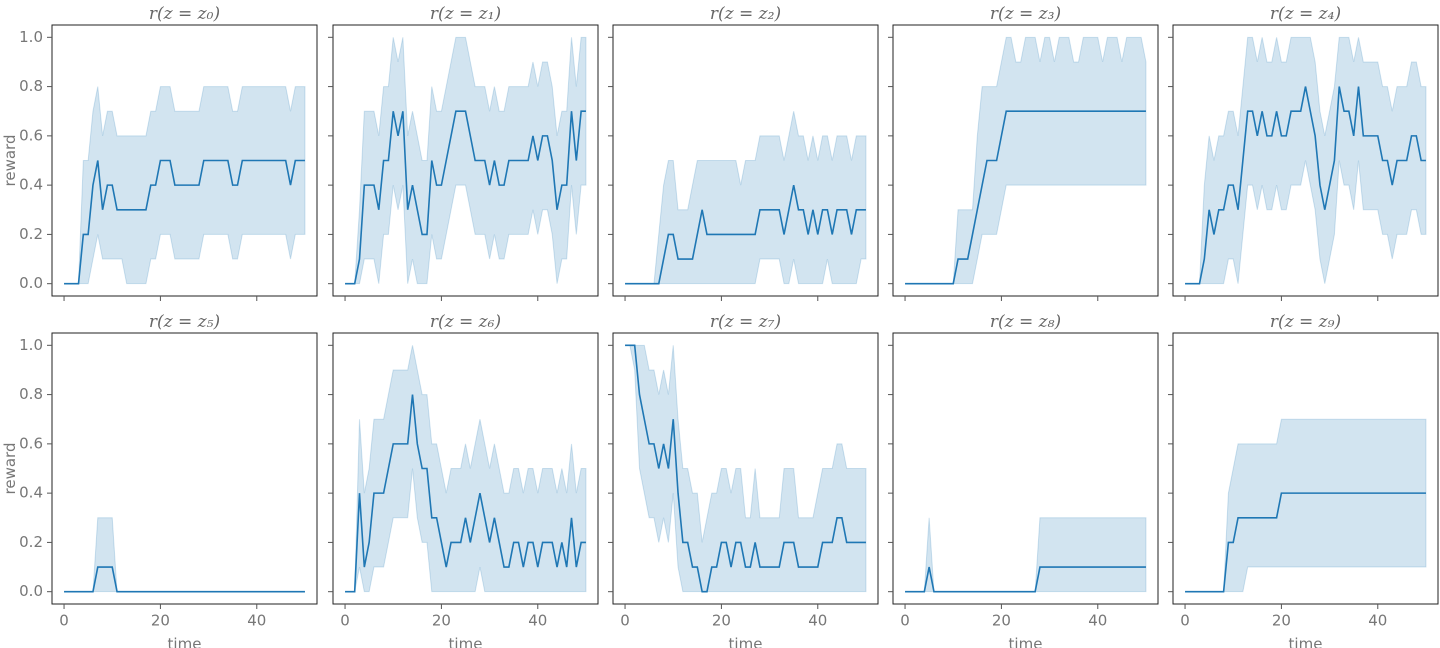  What do you see at coordinates (1025, 14) in the screenshot?
I see `subplot-title: r(z = z₃)` at bounding box center [1025, 14].